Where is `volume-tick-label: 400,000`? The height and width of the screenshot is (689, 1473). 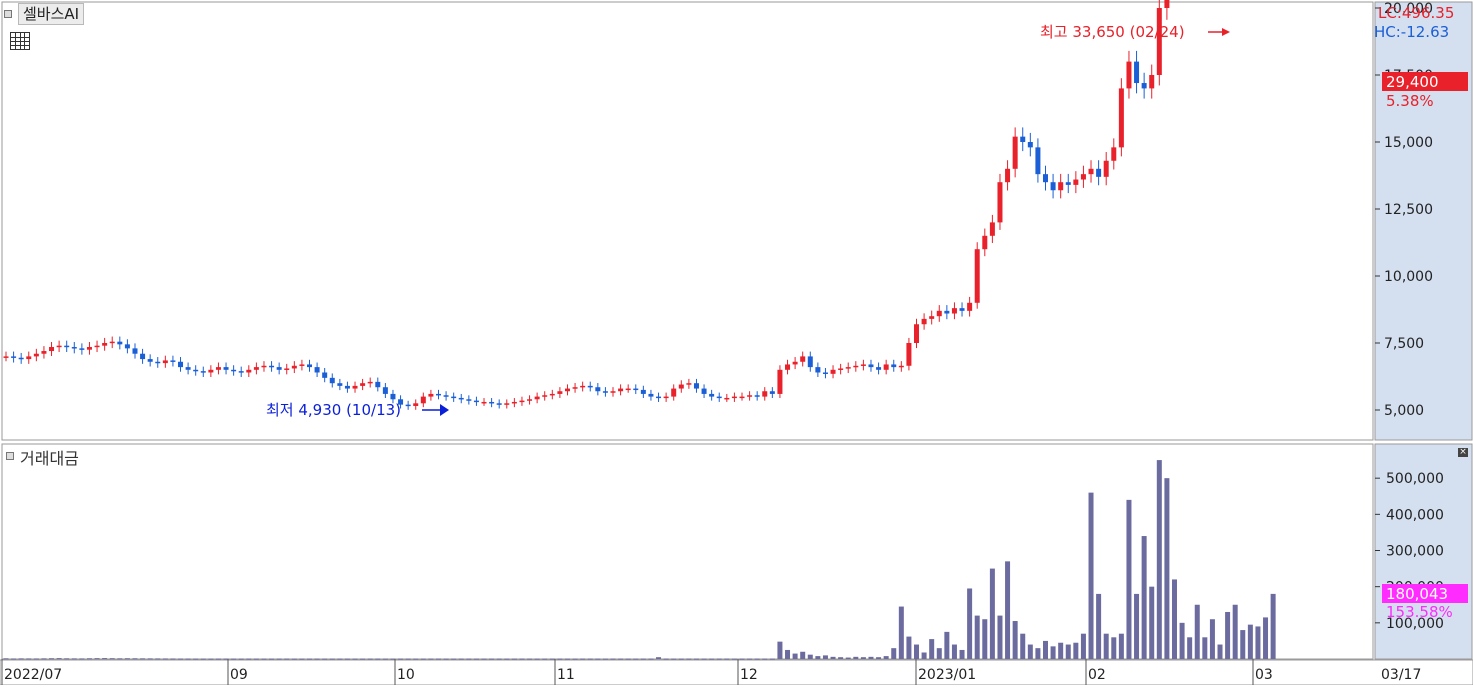
volume-tick-label: 400,000 is located at coordinates (1415, 515).